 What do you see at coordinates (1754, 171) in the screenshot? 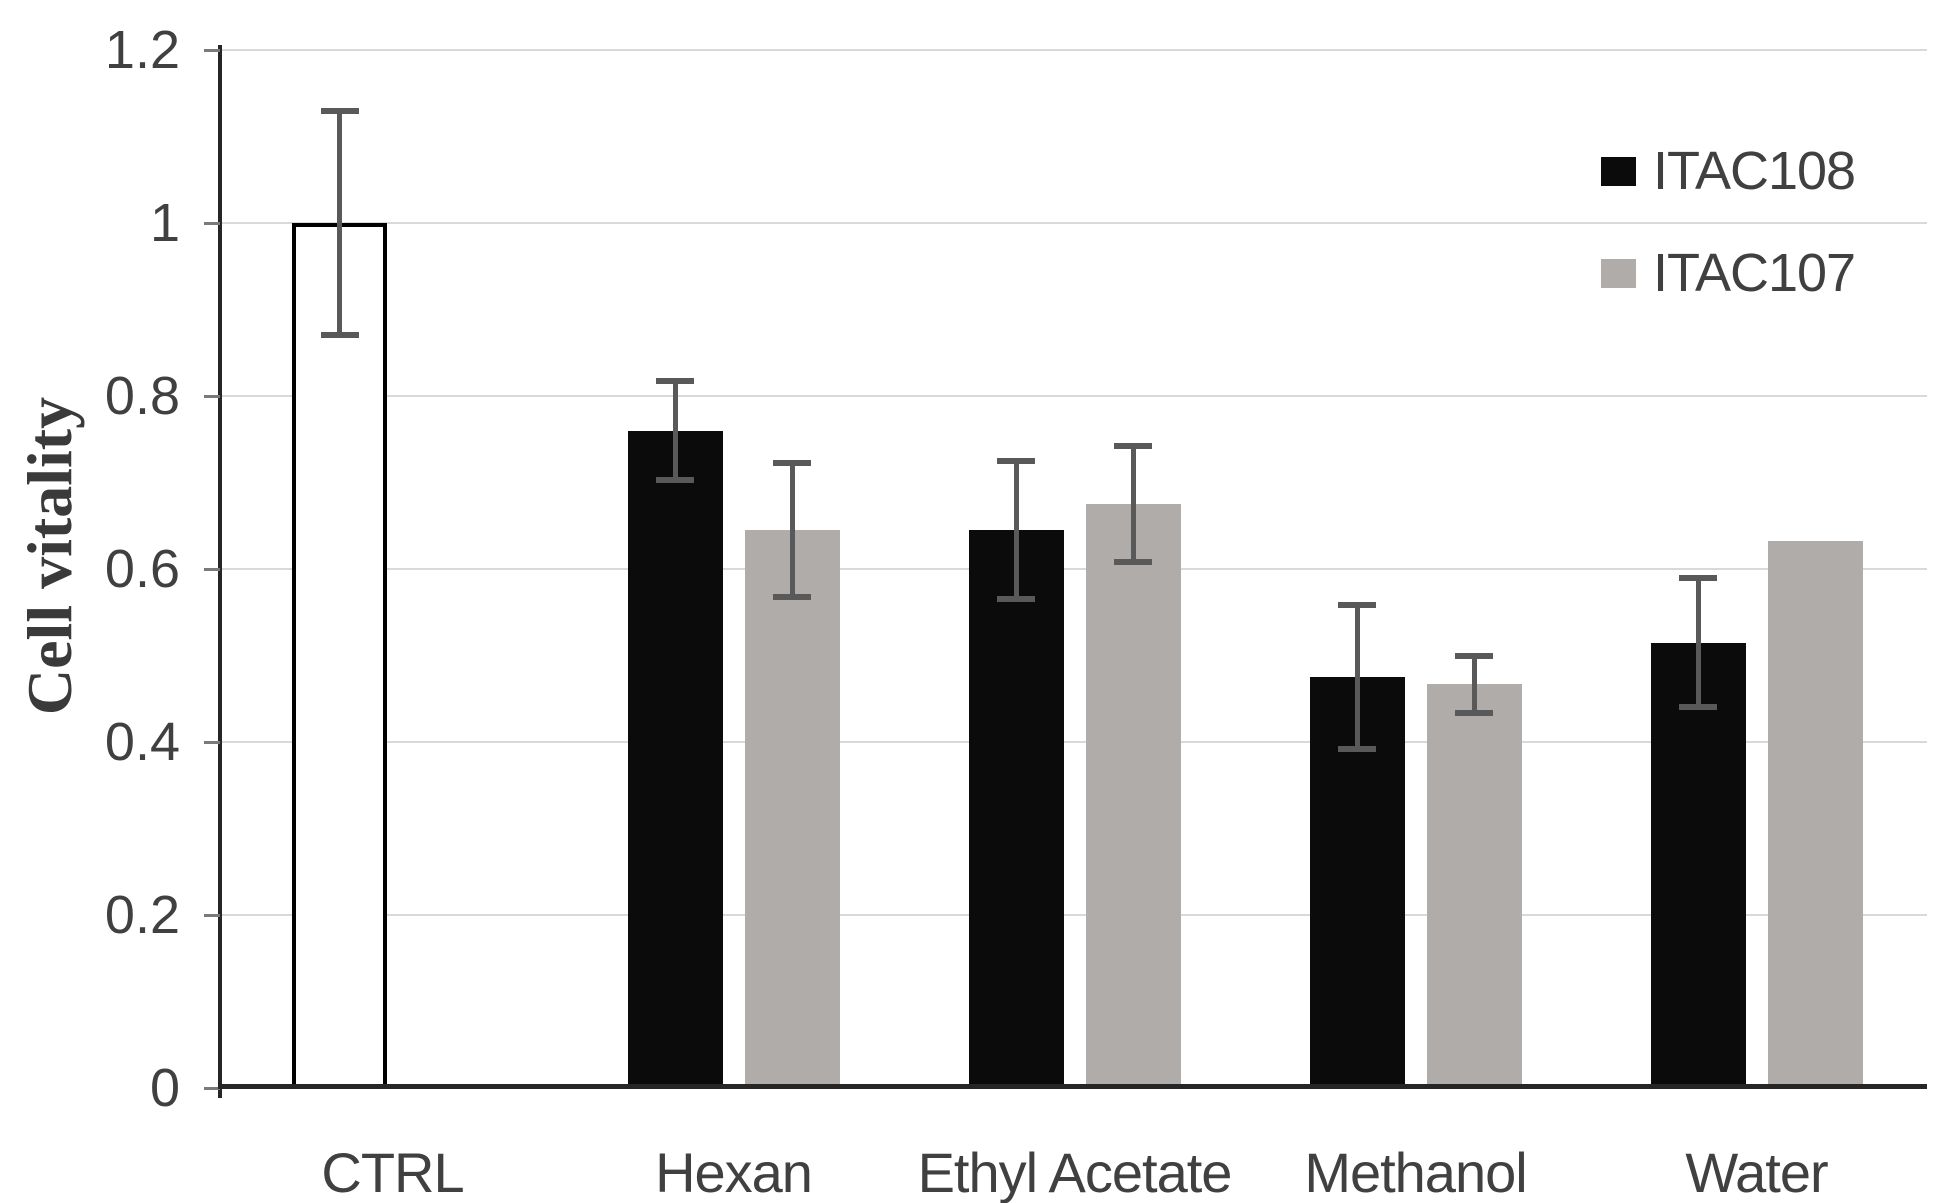
I see `legend-label-itac108: ITAC108` at bounding box center [1754, 171].